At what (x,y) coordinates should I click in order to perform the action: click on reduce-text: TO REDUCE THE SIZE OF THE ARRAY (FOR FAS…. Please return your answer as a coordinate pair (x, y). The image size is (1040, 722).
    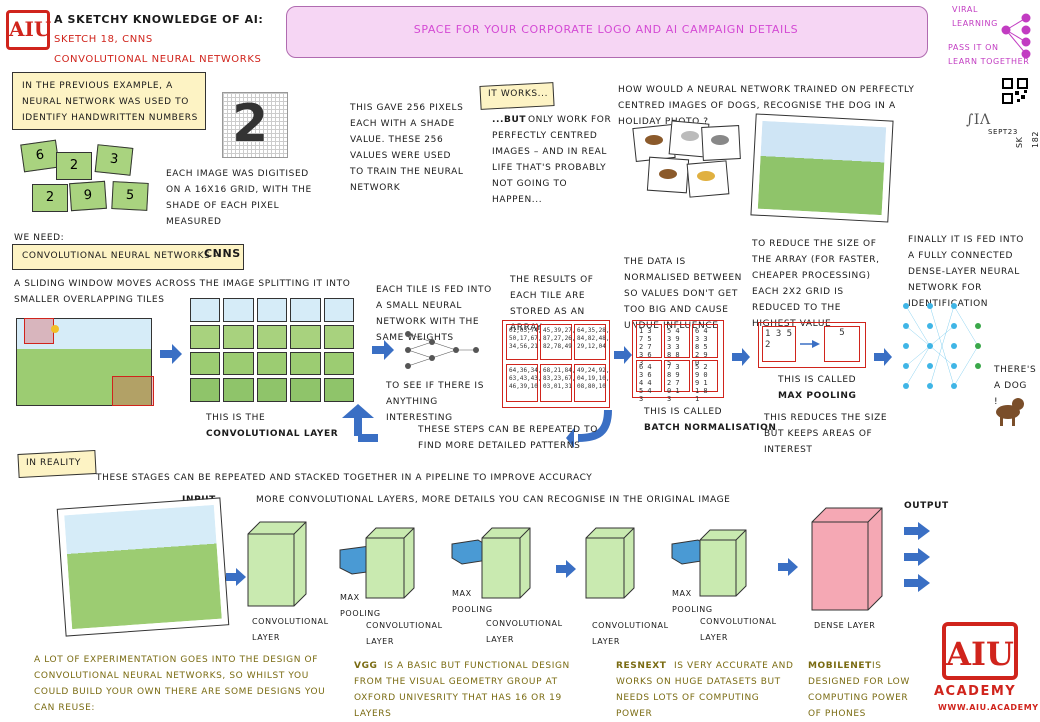
    Looking at the image, I should click on (816, 284).